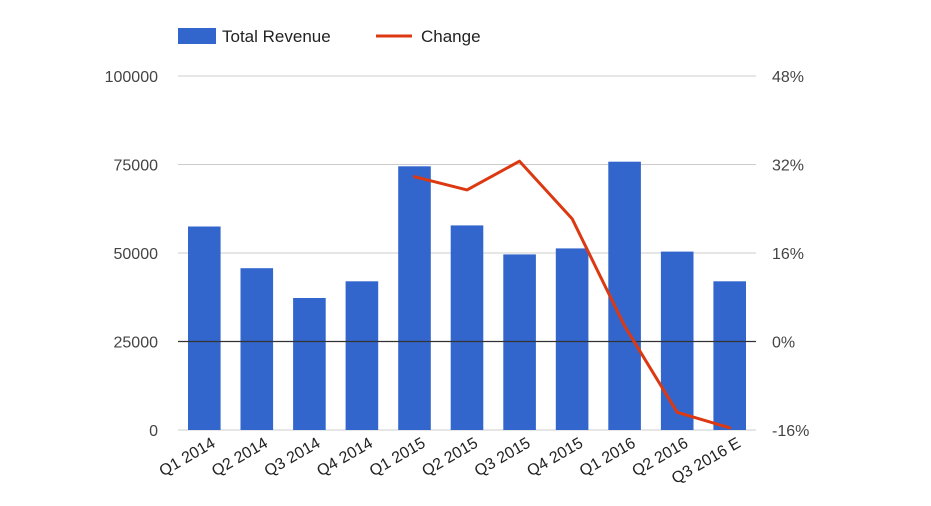 The height and width of the screenshot is (506, 931). I want to click on bar-q1-2016, so click(624, 295).